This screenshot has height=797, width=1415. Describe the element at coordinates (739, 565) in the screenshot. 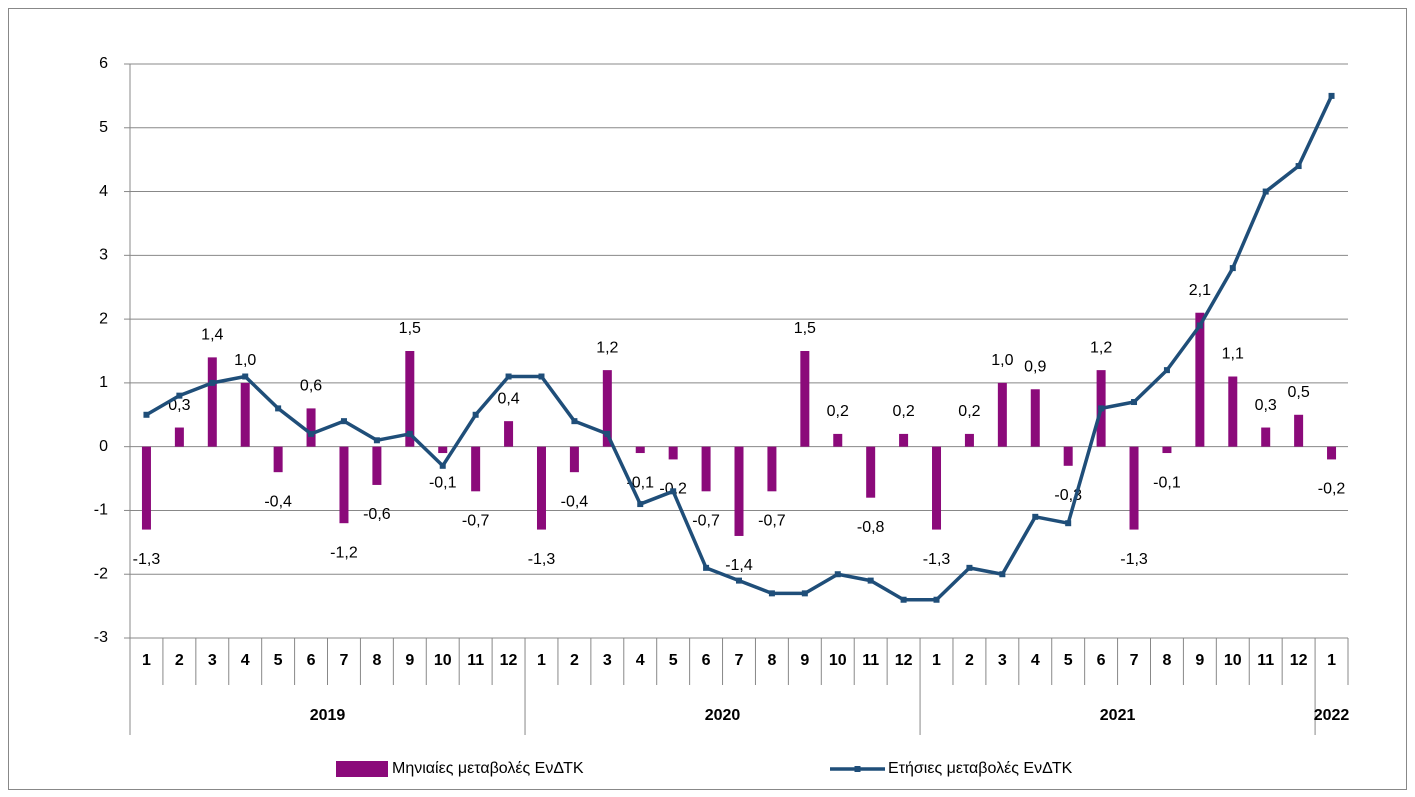

I see `data-label: -1,4` at that location.